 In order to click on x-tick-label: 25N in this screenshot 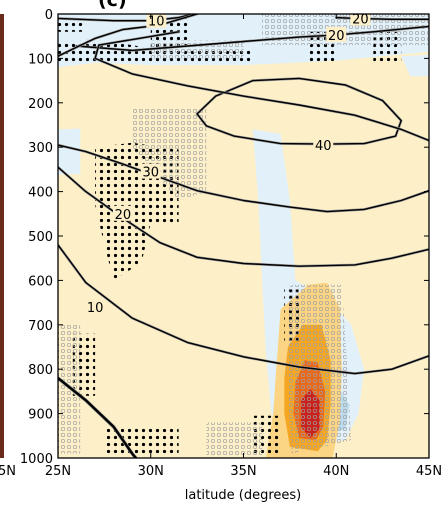, I will do `click(58, 471)`.